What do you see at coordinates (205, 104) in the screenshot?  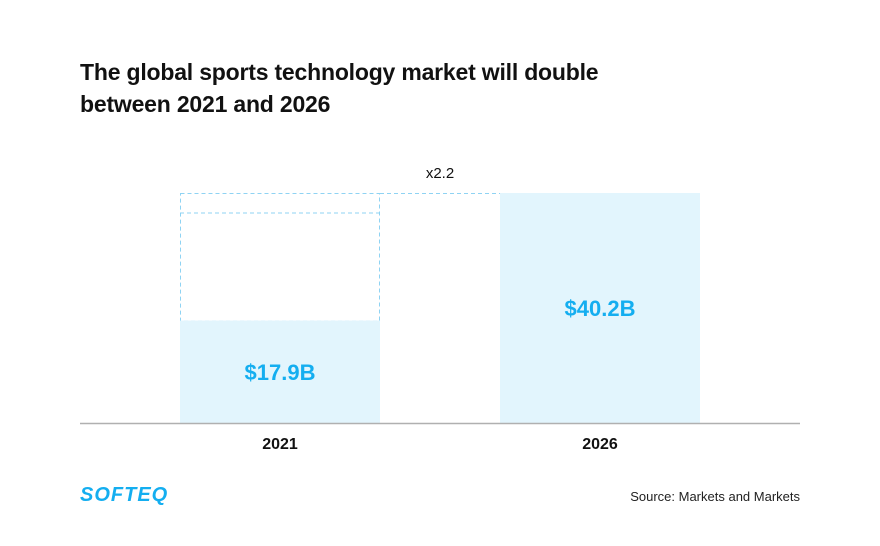 I see `chart-title-line-2: between 2021 and 2026` at bounding box center [205, 104].